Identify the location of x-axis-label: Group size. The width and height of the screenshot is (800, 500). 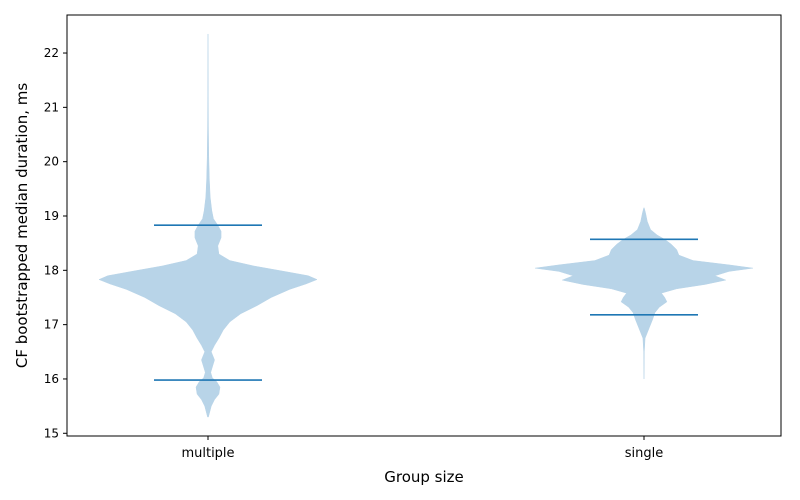
(424, 477).